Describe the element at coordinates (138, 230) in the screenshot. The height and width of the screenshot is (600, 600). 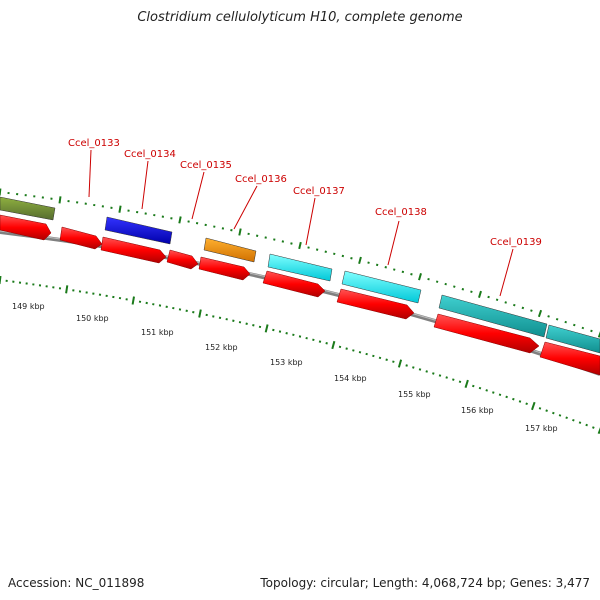
I see `gene-feature-blue` at that location.